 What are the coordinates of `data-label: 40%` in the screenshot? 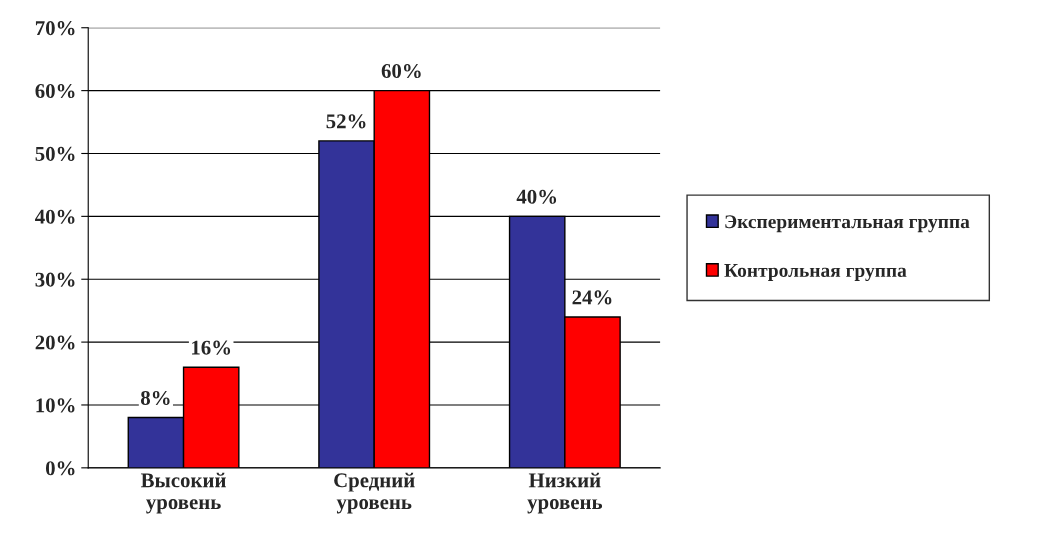 It's located at (536, 196).